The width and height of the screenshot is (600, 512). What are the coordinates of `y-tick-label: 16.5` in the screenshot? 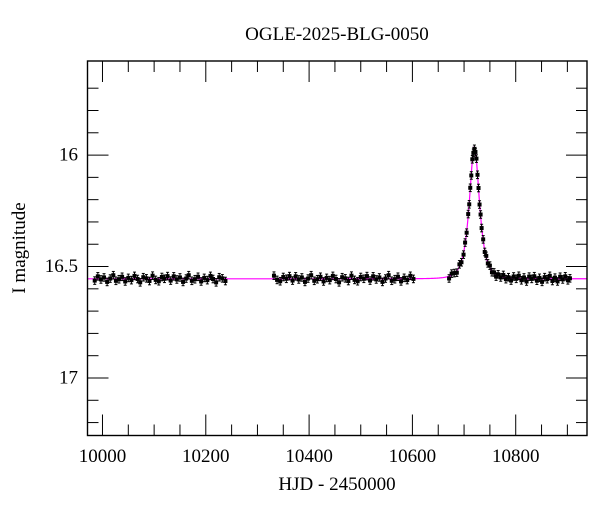 It's located at (61, 266).